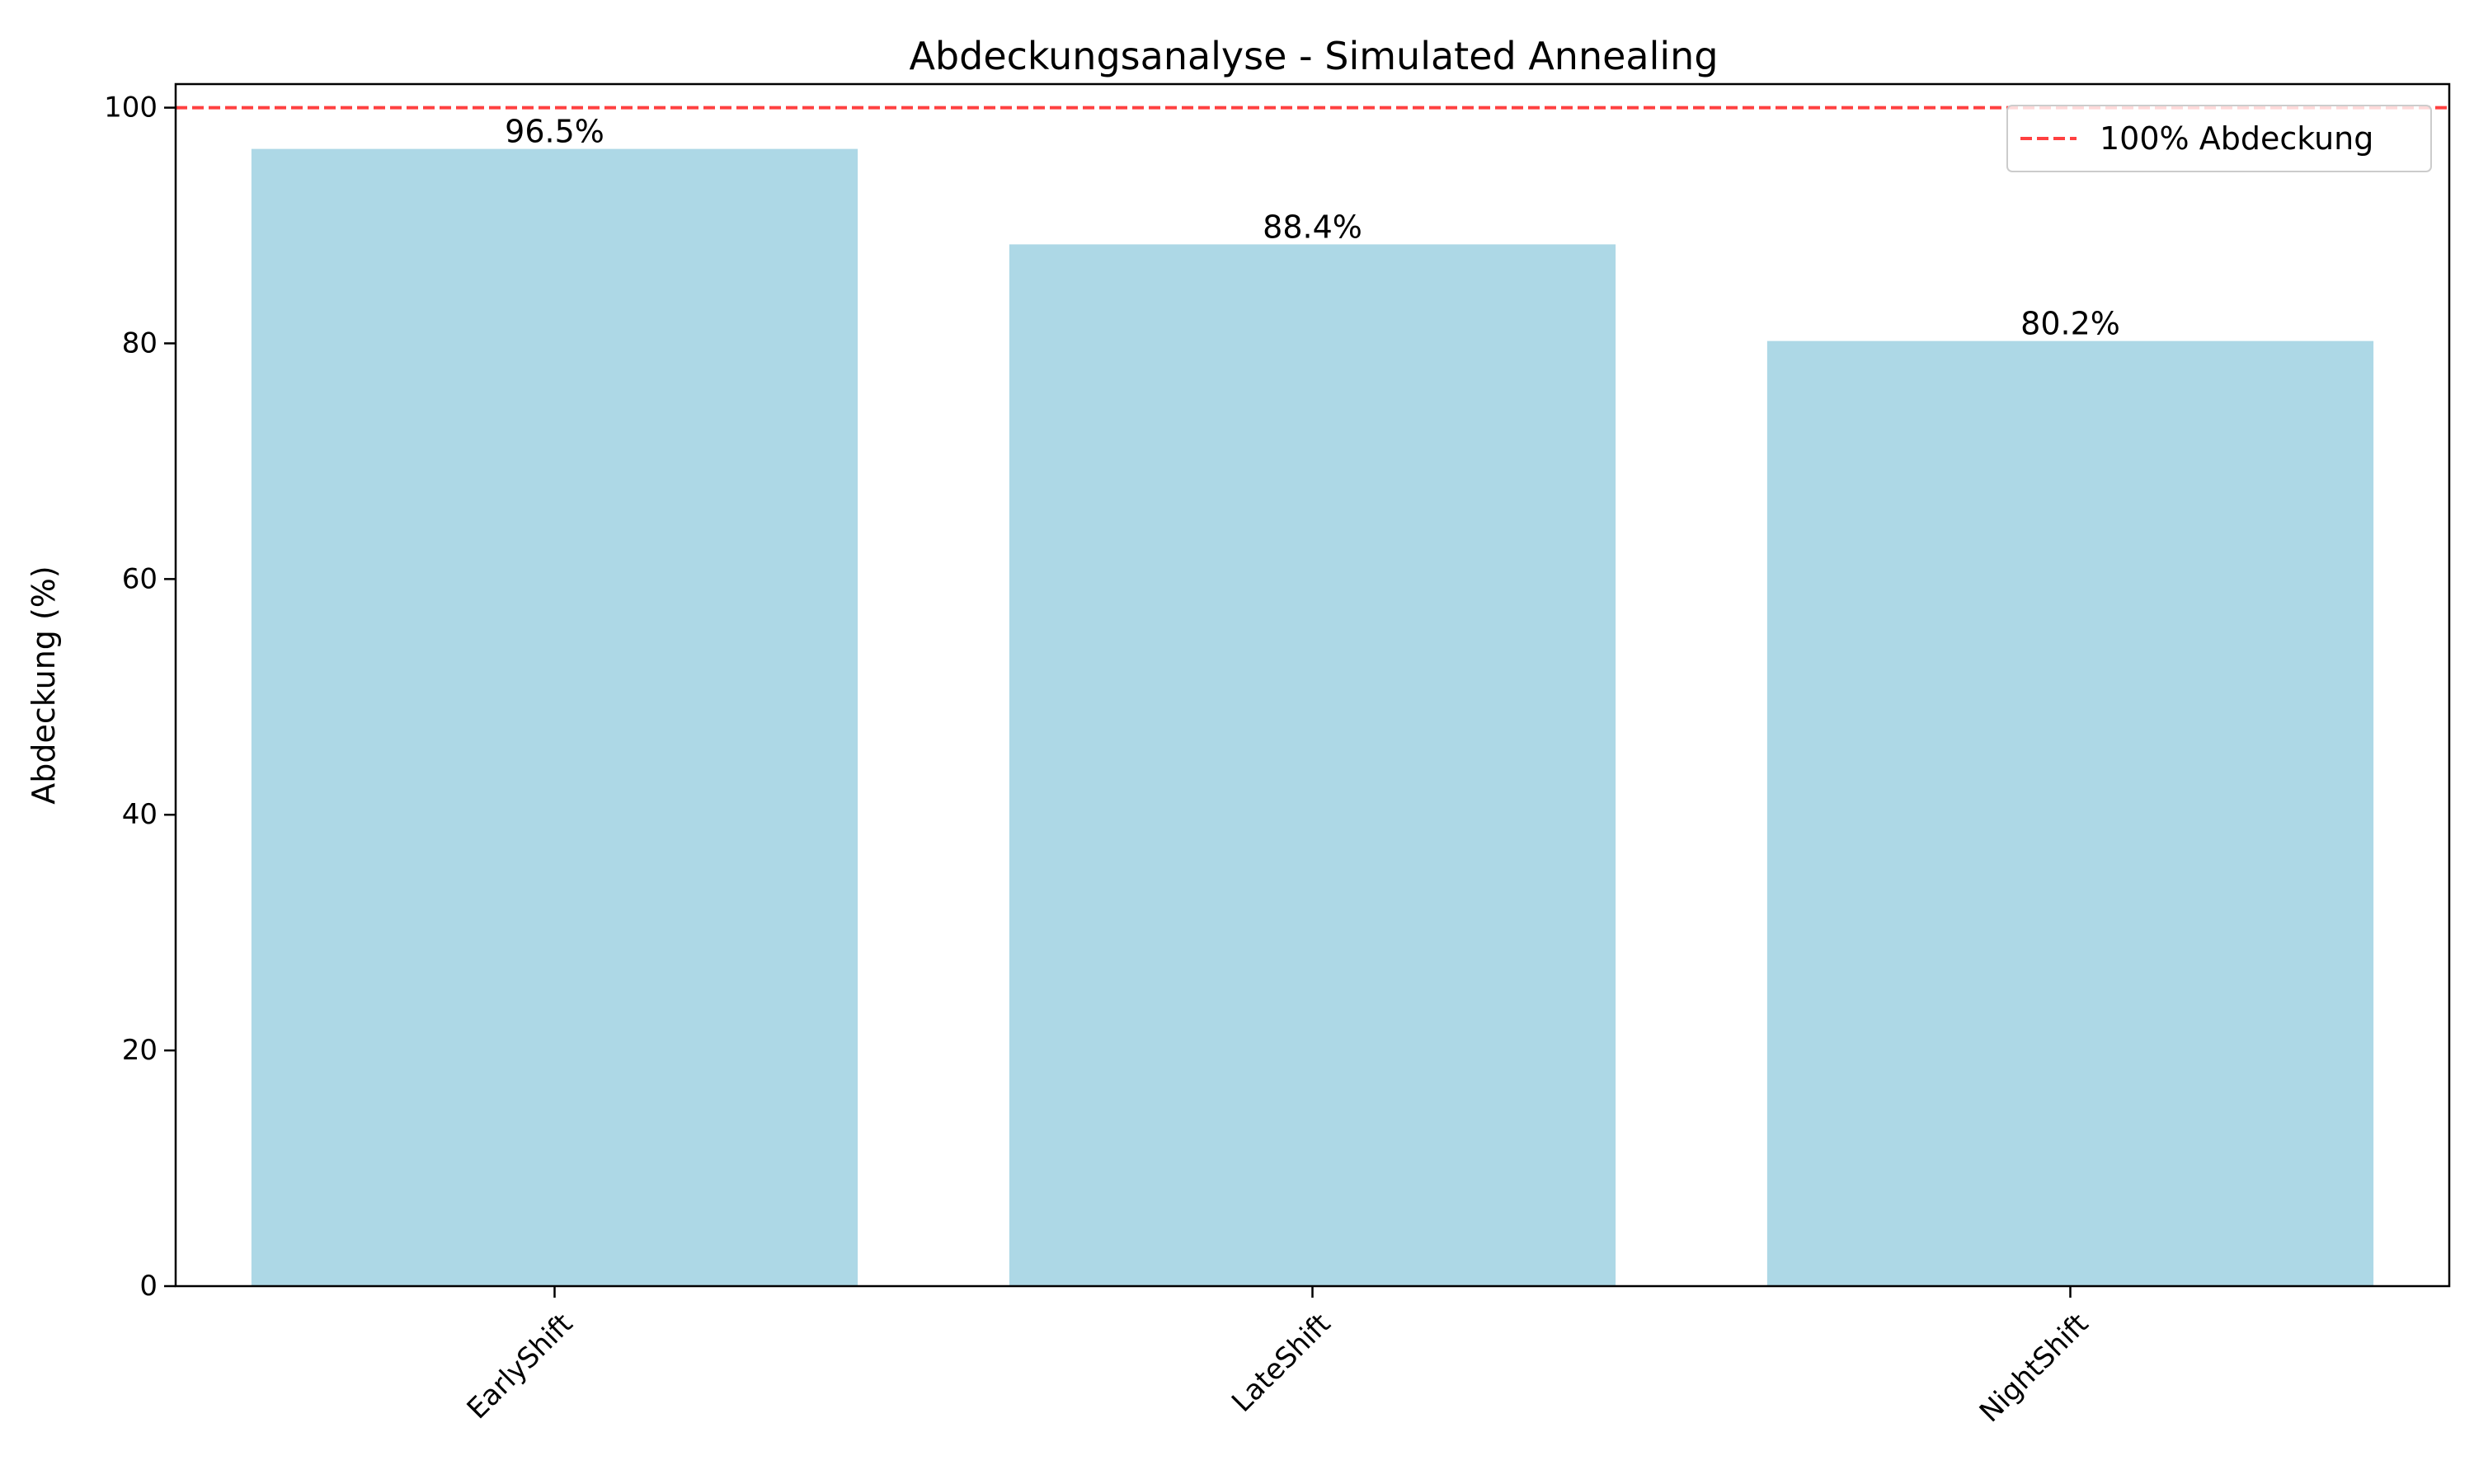 The width and height of the screenshot is (2474, 1484). I want to click on y-axis-label: Abdeckung (%), so click(44, 685).